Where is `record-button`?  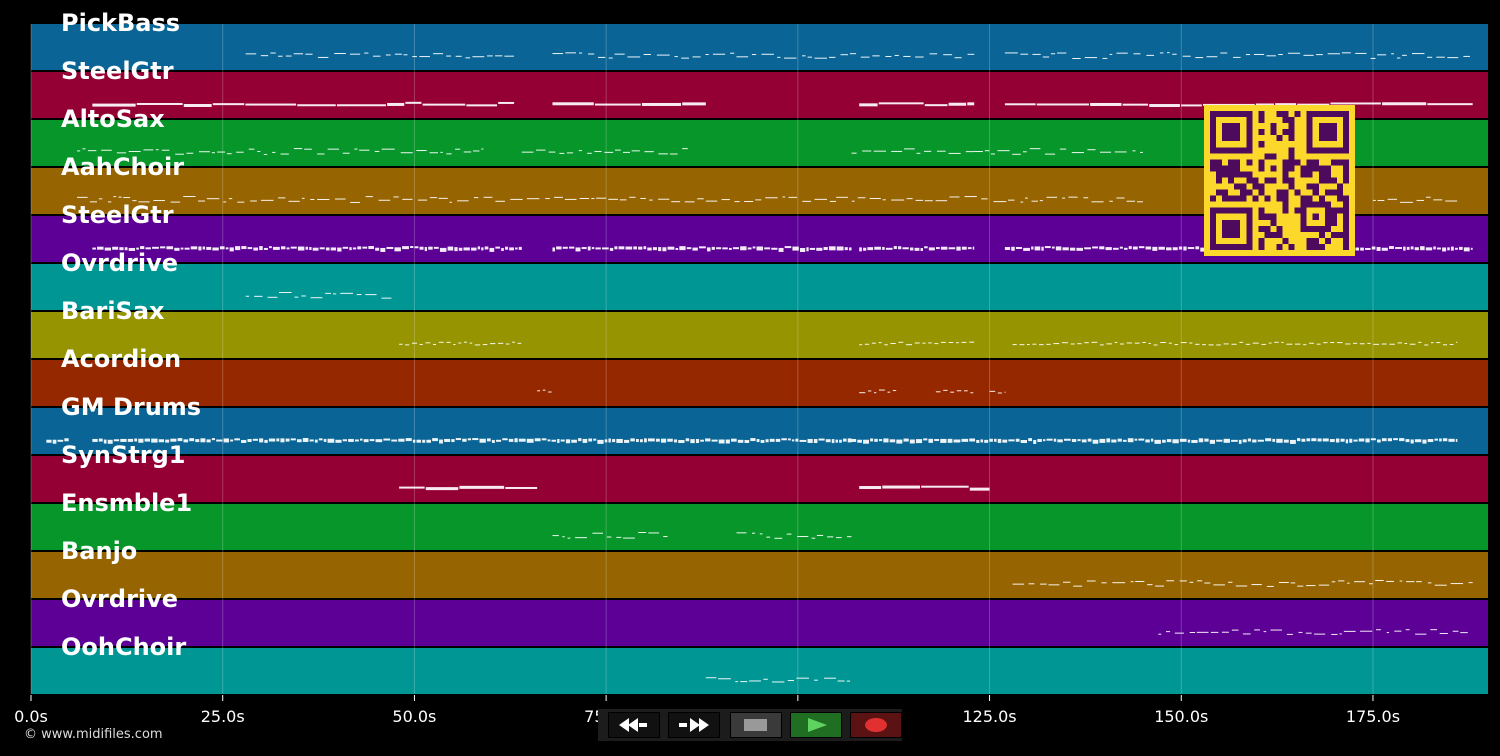 record-button is located at coordinates (876, 725).